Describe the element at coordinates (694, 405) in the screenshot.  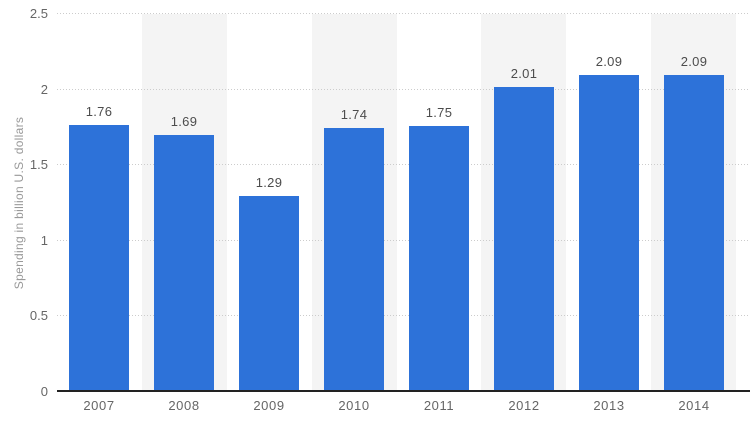
I see `x-tick-label-2014: 2014` at that location.